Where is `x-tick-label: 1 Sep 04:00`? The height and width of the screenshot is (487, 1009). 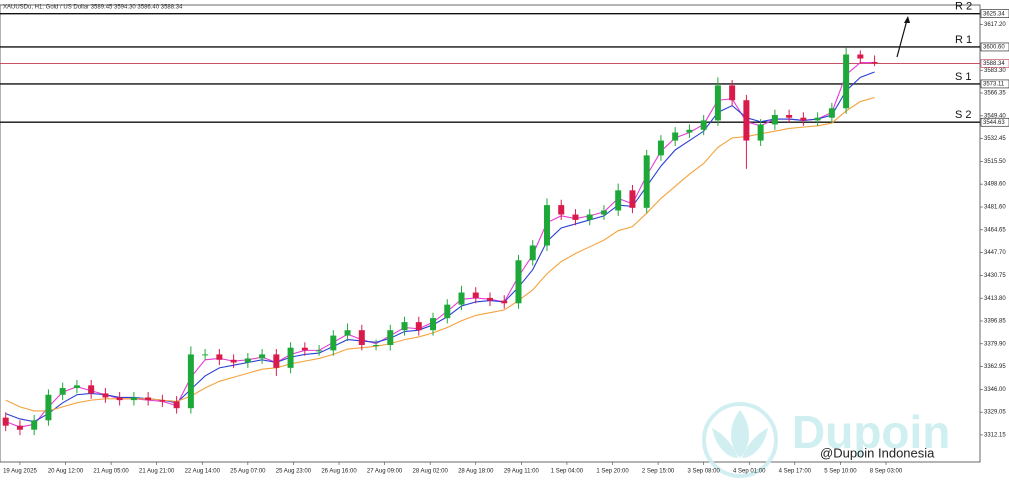
x-tick-label: 1 Sep 04:00 is located at coordinates (567, 472).